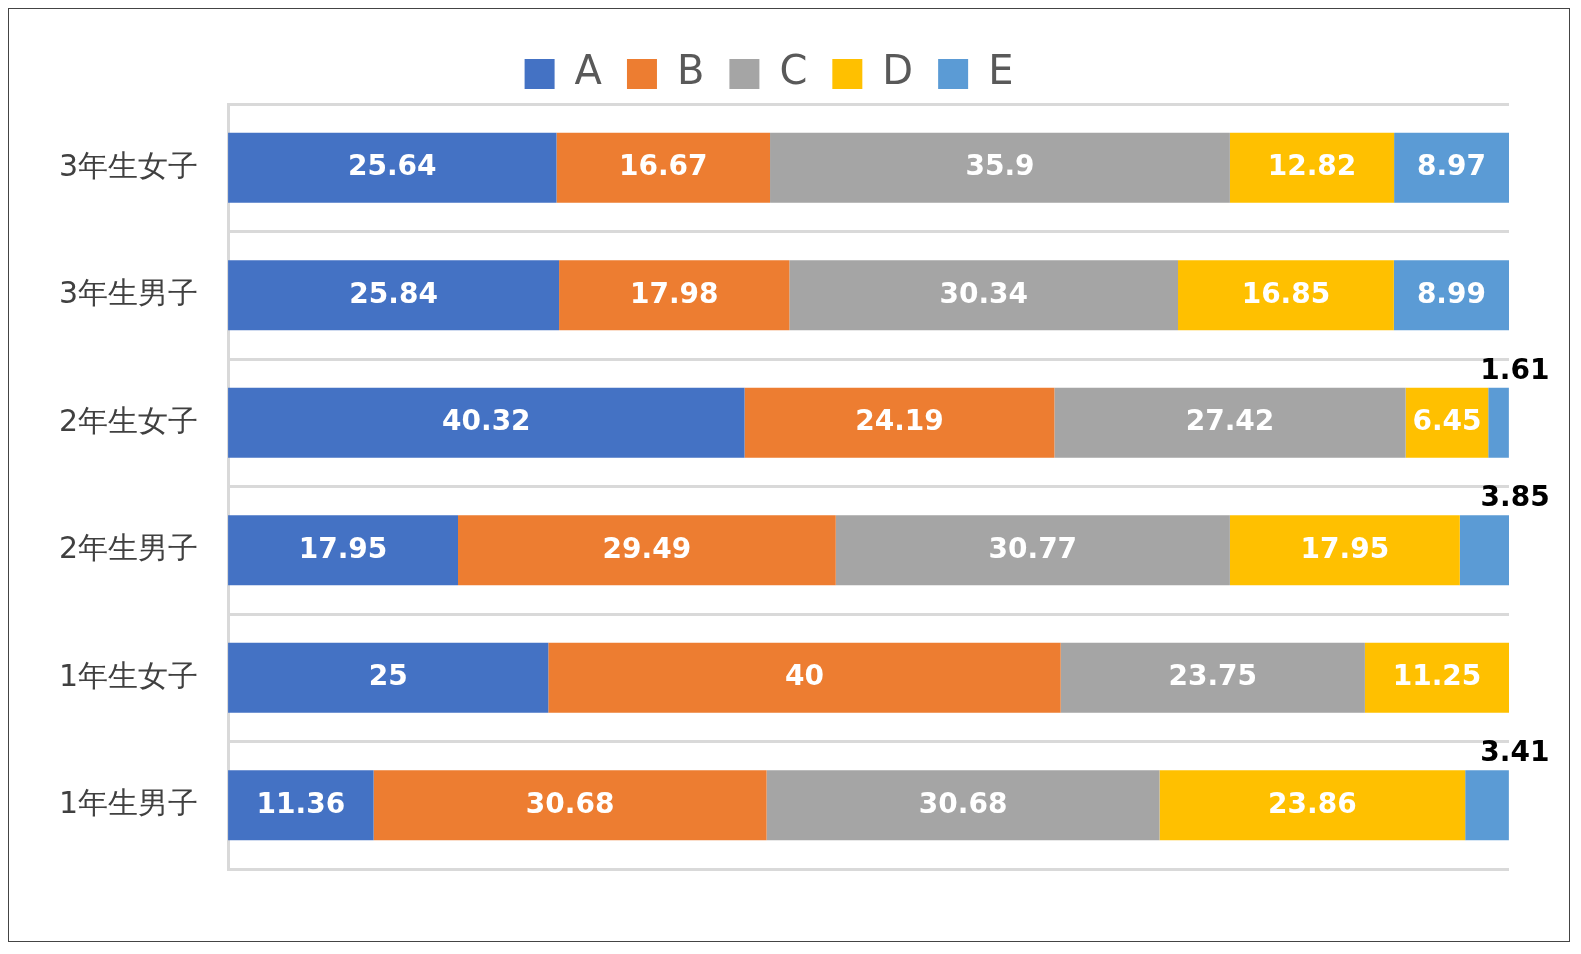 The image size is (1581, 954). I want to click on data-label: 23.86, so click(1312, 803).